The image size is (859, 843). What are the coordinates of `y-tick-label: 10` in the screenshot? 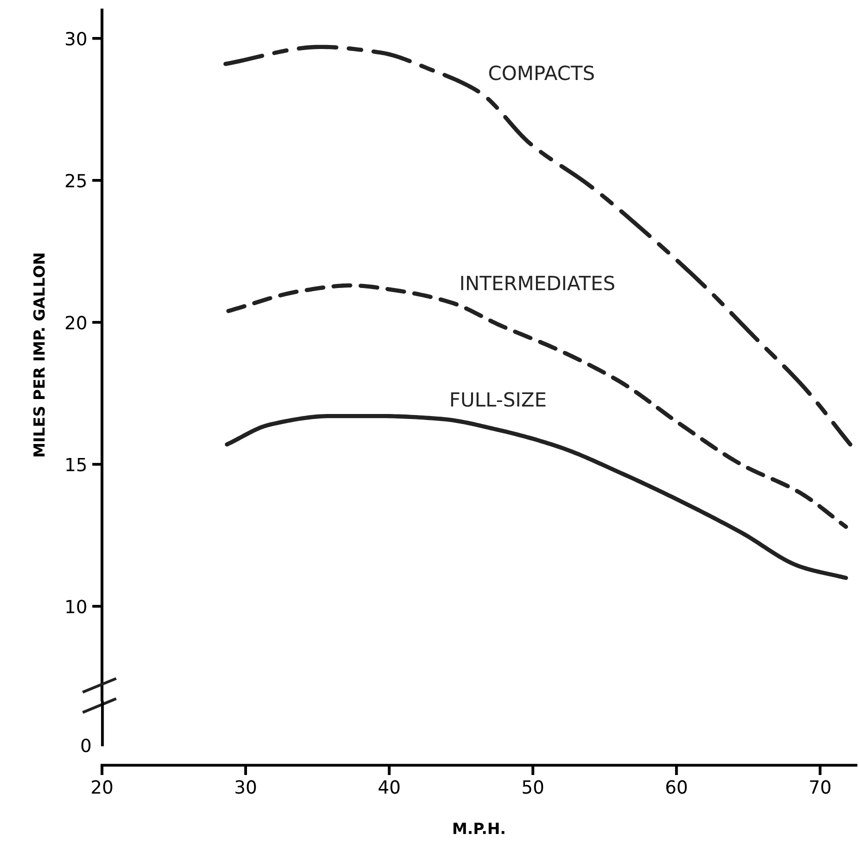 It's located at (76, 607).